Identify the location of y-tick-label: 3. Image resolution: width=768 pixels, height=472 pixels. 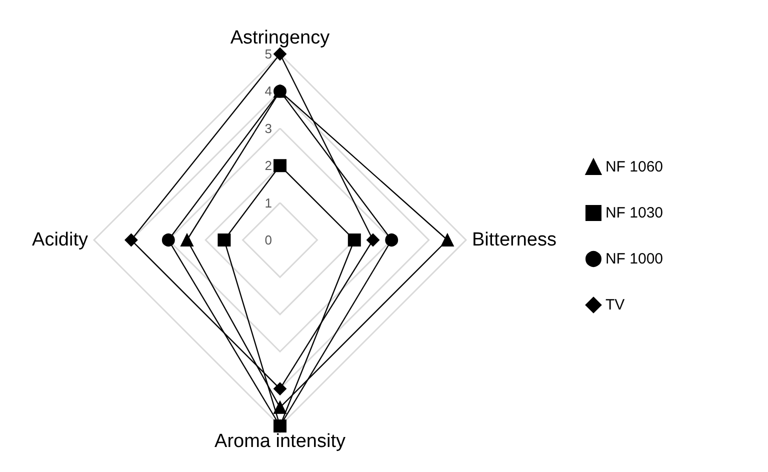
(268, 128).